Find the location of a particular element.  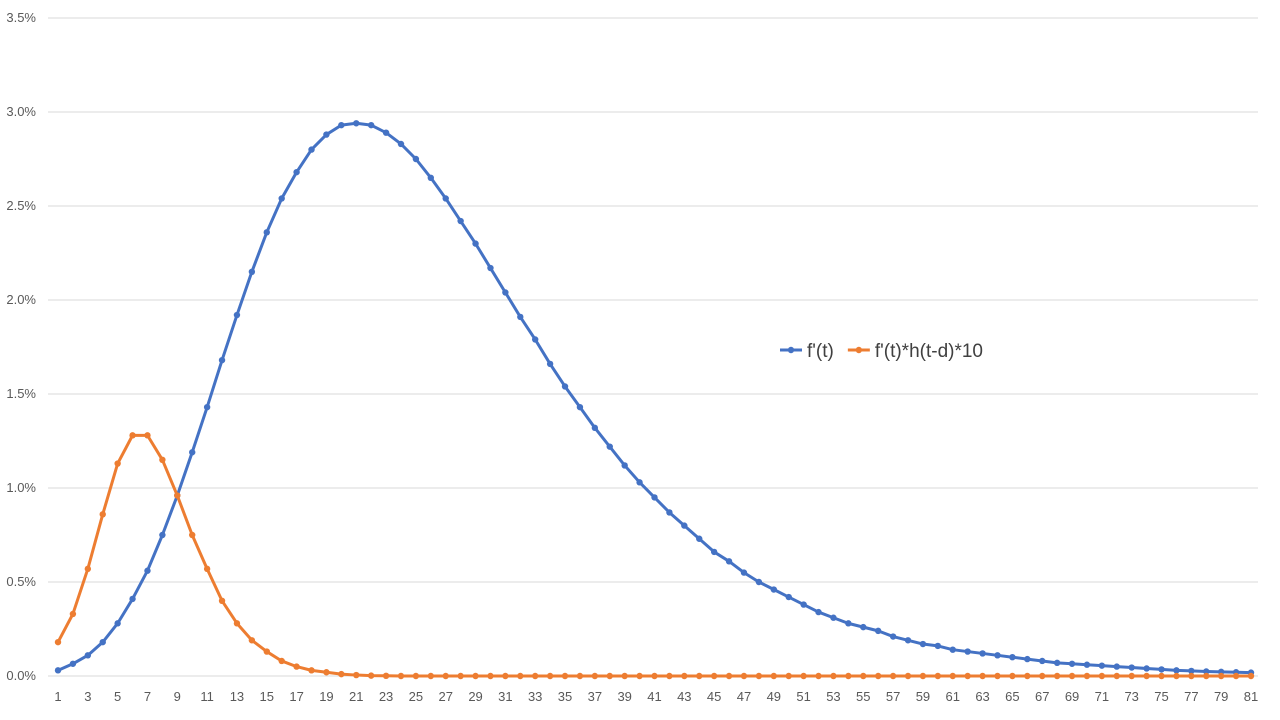

x-tick-label: 77 is located at coordinates (1191, 696).